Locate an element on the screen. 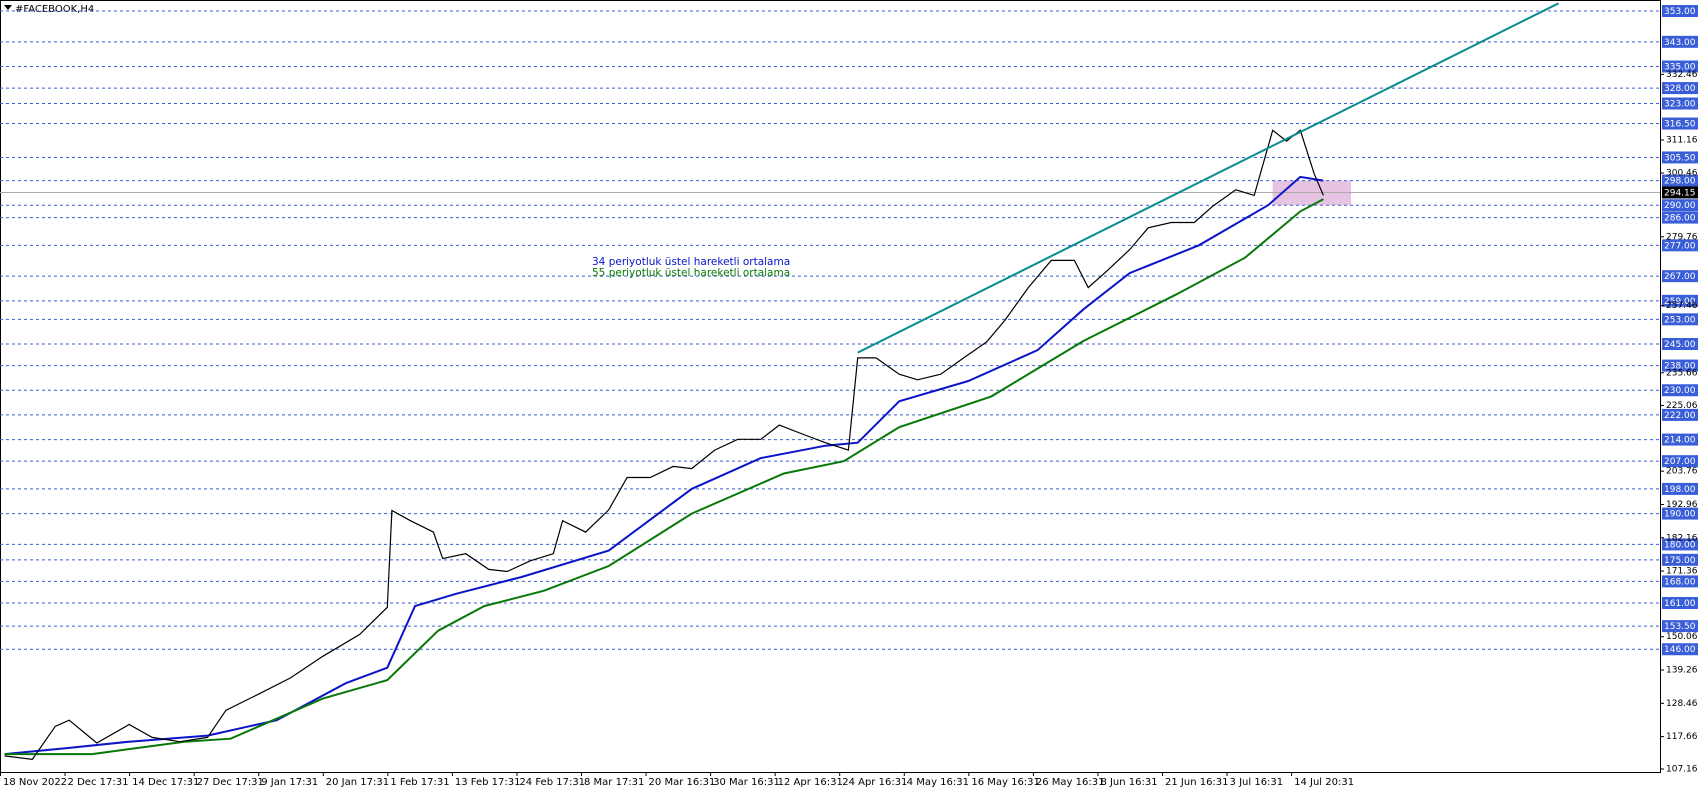 The image size is (1701, 793). y-tick-label: 257.46 is located at coordinates (1682, 306).